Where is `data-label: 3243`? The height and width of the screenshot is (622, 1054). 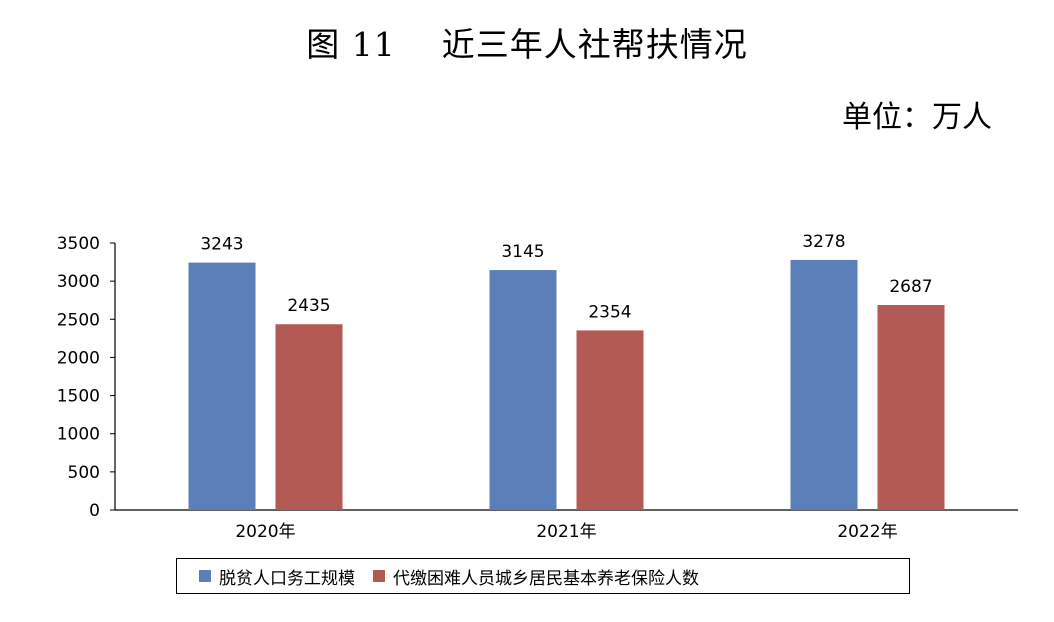 data-label: 3243 is located at coordinates (221, 245).